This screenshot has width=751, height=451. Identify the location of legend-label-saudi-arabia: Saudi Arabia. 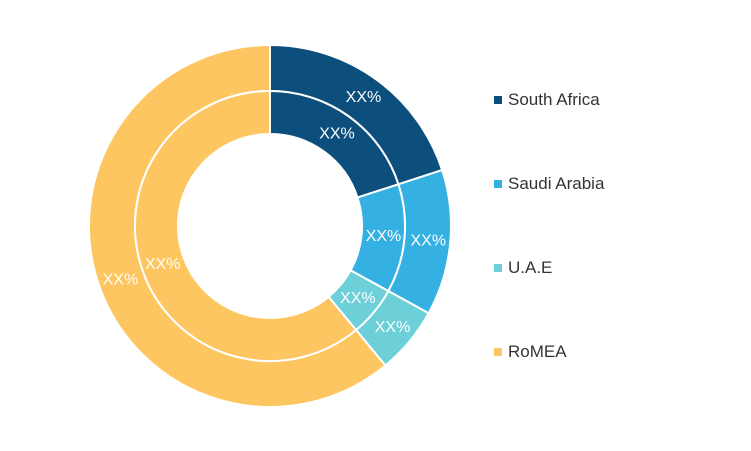
(556, 183).